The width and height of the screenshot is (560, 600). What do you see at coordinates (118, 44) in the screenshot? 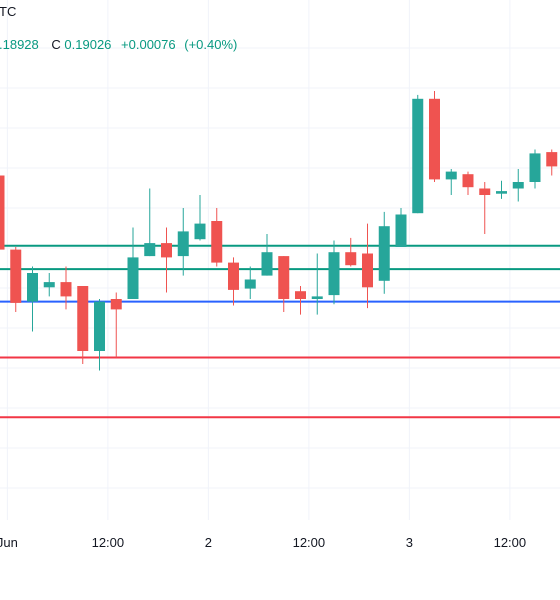
I see `ohlc-values: .18928 C 0.19026 +0.00076 (+0.40%)` at bounding box center [118, 44].